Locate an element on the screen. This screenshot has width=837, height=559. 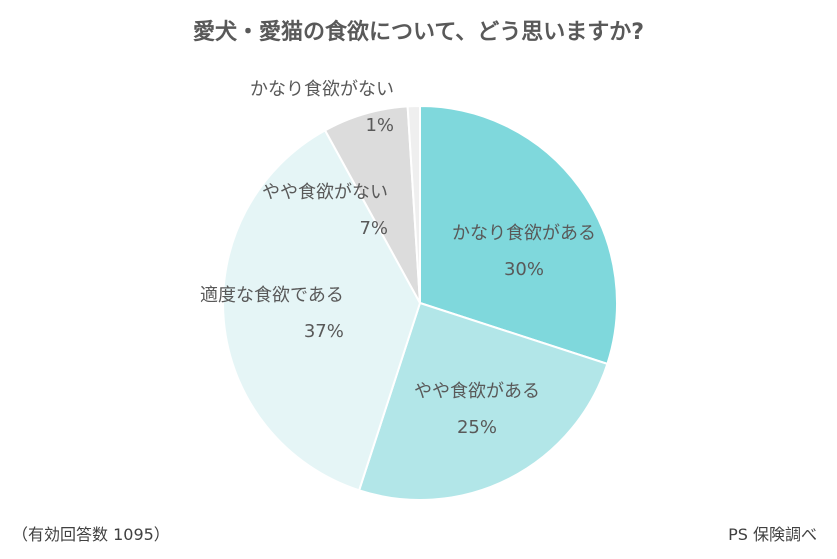
slice-value: 1% is located at coordinates (379, 125).